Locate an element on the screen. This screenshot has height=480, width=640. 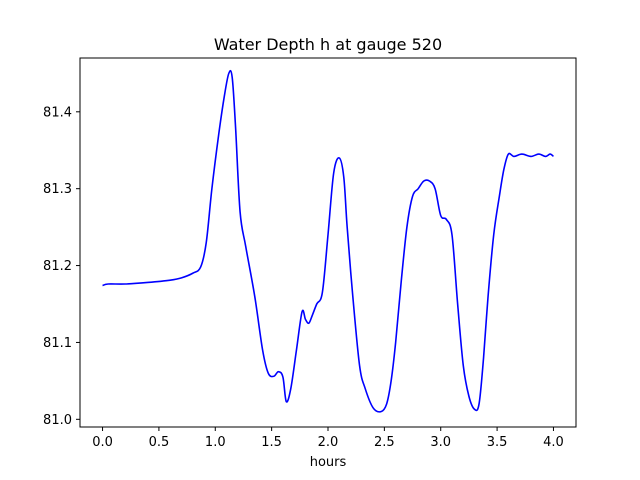
y-tick-label: 81.1 is located at coordinates (57, 343).